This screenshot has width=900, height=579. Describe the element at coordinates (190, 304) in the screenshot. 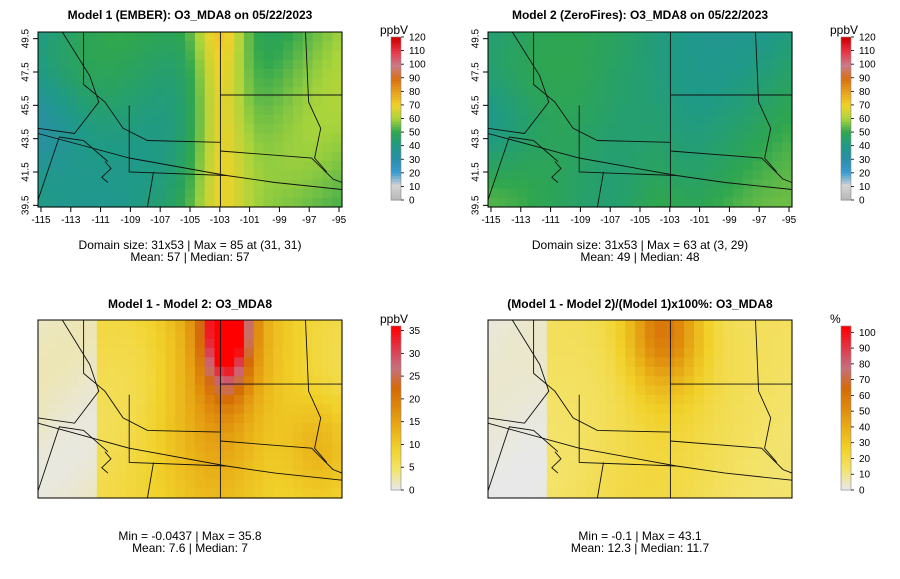

I see `panel-3-title: Model 1 - Model 2: O3_MDA8` at that location.